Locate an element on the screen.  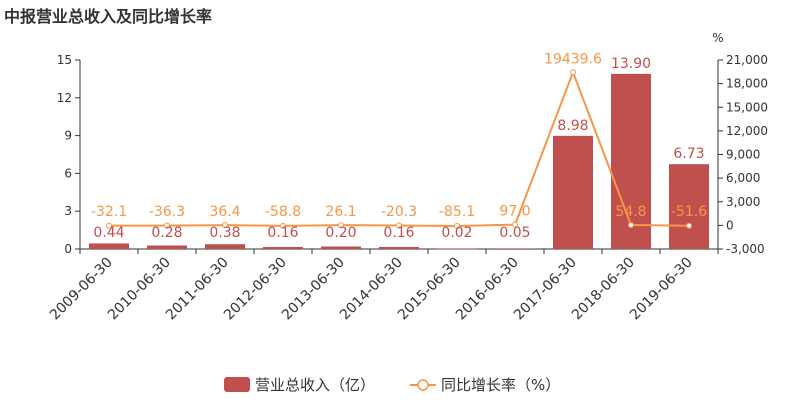
bar-data-label: 0.20 is located at coordinates (340, 233).